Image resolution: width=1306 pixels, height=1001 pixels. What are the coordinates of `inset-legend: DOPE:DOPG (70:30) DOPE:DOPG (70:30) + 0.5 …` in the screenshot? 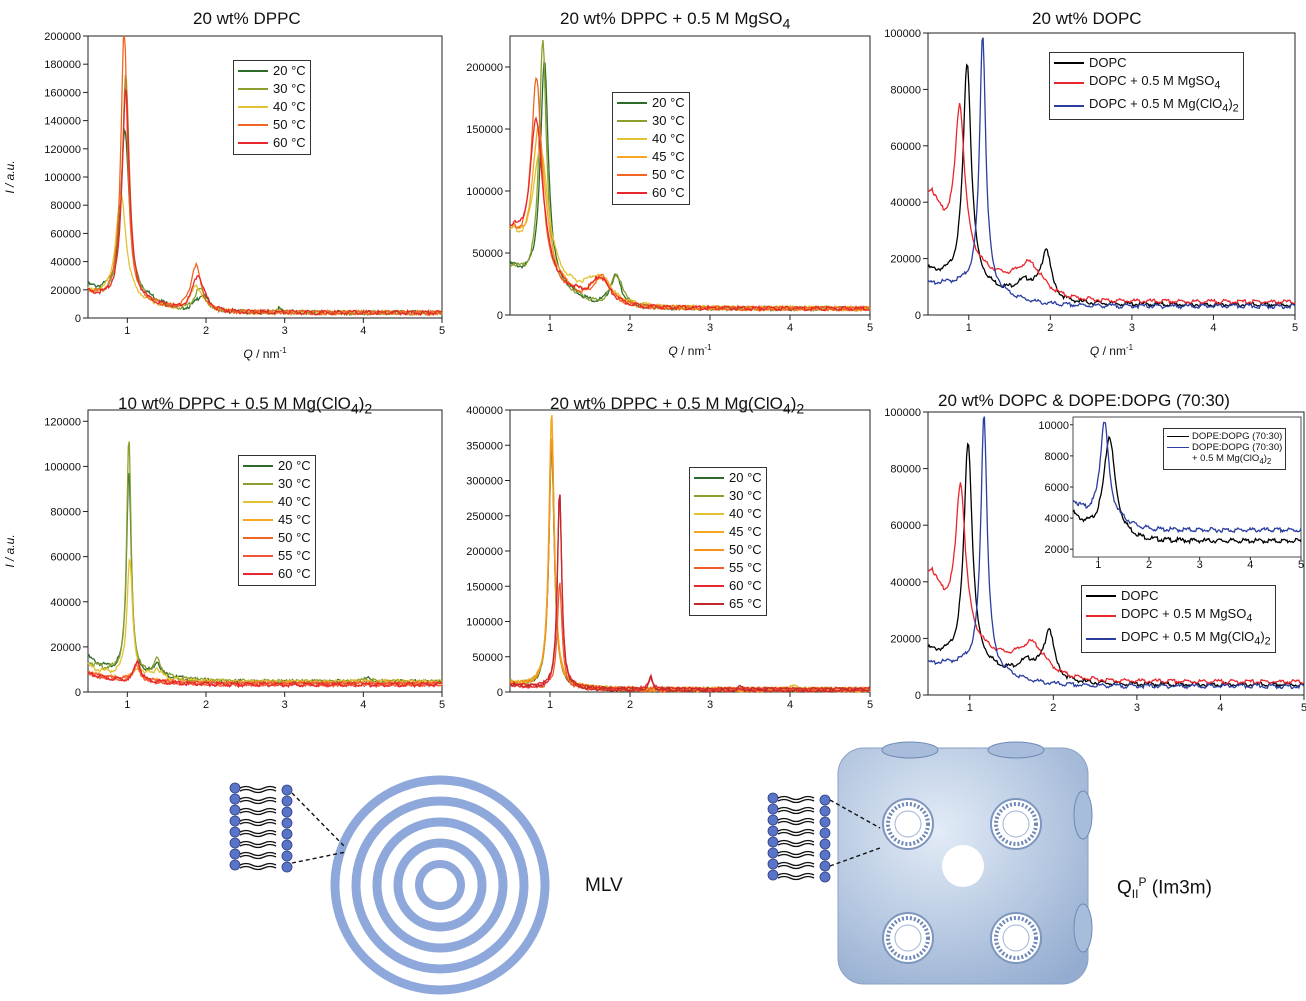 It's located at (1225, 449).